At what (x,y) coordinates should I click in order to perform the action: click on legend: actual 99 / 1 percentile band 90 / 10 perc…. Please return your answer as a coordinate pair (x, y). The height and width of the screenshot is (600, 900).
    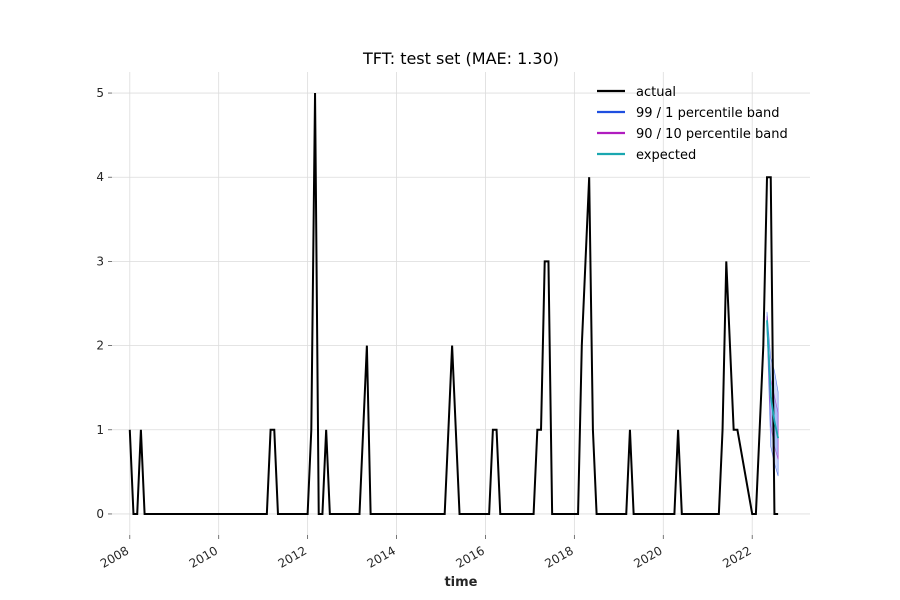
    Looking at the image, I should click on (692, 124).